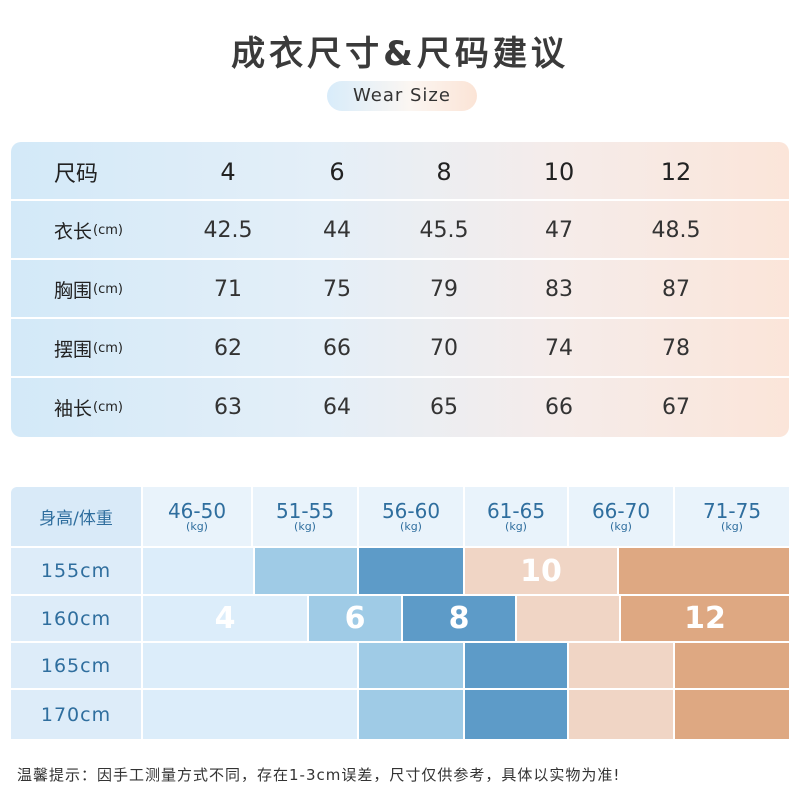 The image size is (800, 800). I want to click on table-cell: 75, so click(337, 289).